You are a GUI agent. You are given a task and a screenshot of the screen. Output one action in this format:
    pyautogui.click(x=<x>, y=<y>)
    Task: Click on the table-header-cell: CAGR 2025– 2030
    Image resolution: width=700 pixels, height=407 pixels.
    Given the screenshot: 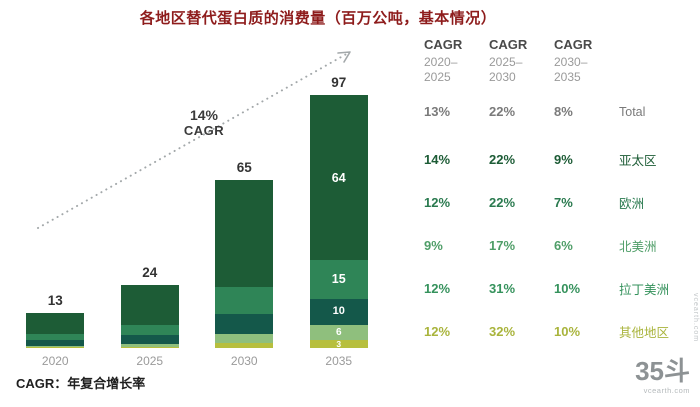 What is the action you would take?
    pyautogui.click(x=521, y=61)
    